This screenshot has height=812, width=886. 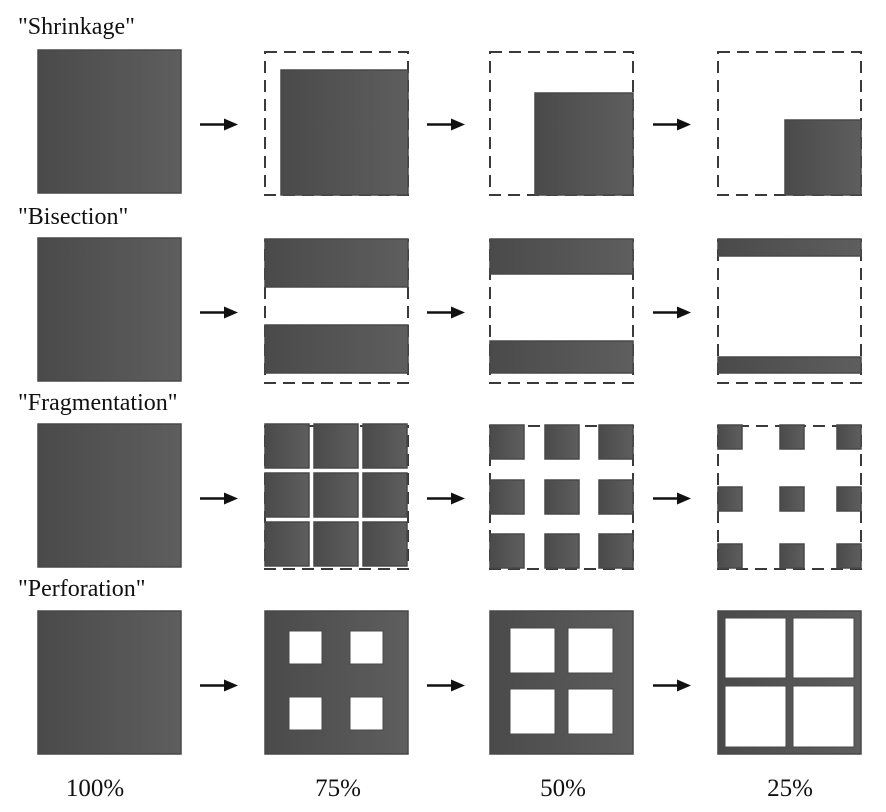 What do you see at coordinates (98, 403) in the screenshot?
I see `row-label-fragmentation: "Fragmentation"` at bounding box center [98, 403].